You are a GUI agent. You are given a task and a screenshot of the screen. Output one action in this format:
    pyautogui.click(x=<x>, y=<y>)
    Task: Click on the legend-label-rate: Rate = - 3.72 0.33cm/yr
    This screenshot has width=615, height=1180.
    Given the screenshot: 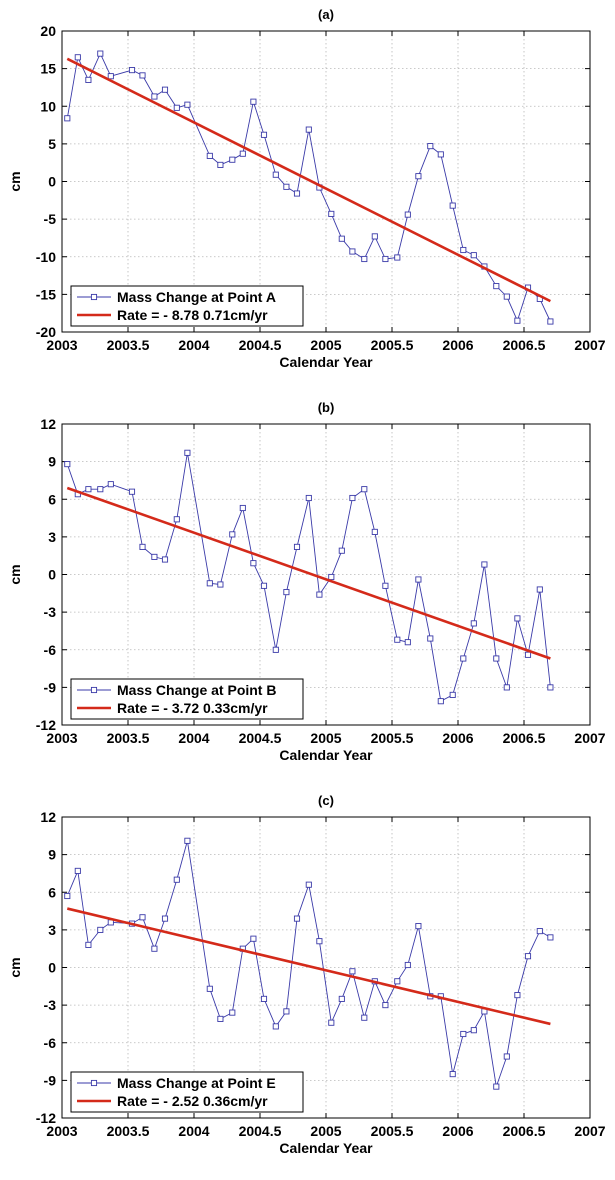 What is the action you would take?
    pyautogui.click(x=192, y=708)
    